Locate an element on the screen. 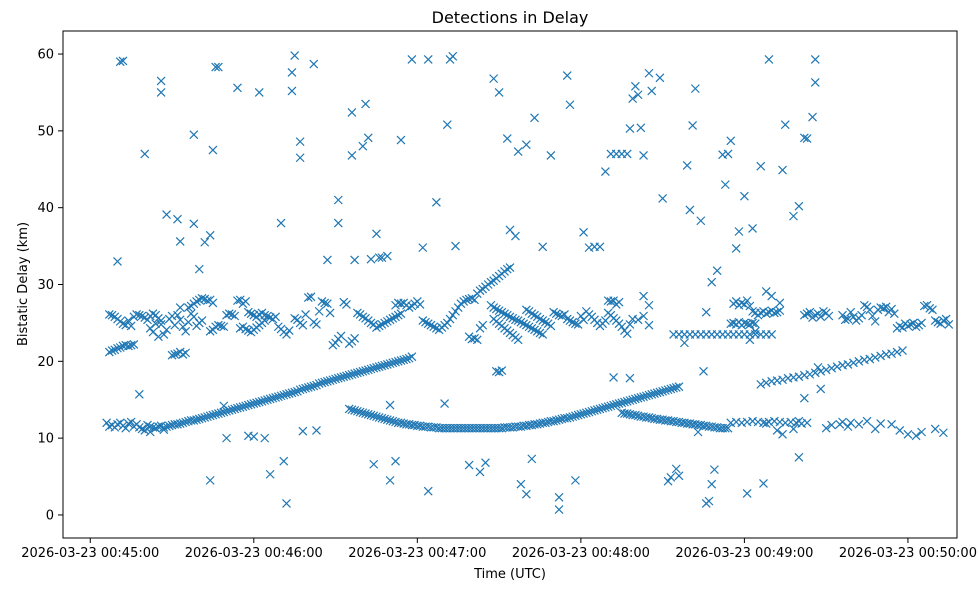 Image resolution: width=978 pixels, height=590 pixels. y-tick-label: 20 is located at coordinates (45, 362).